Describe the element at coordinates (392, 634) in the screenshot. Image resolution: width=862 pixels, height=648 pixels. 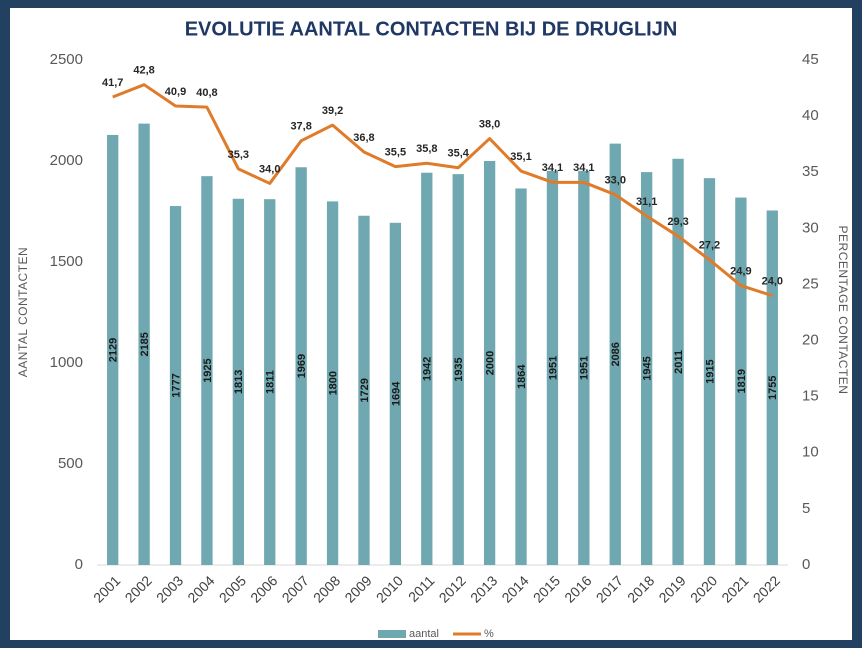
I see `legend-swatch` at that location.